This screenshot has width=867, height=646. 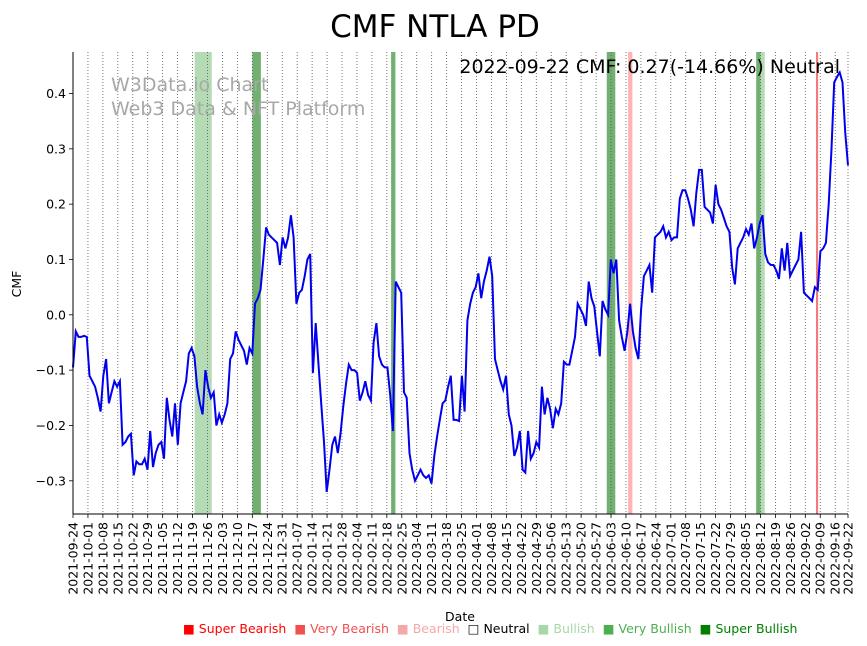 I want to click on x-tick-label: 2021-10-08, so click(x=102, y=558).